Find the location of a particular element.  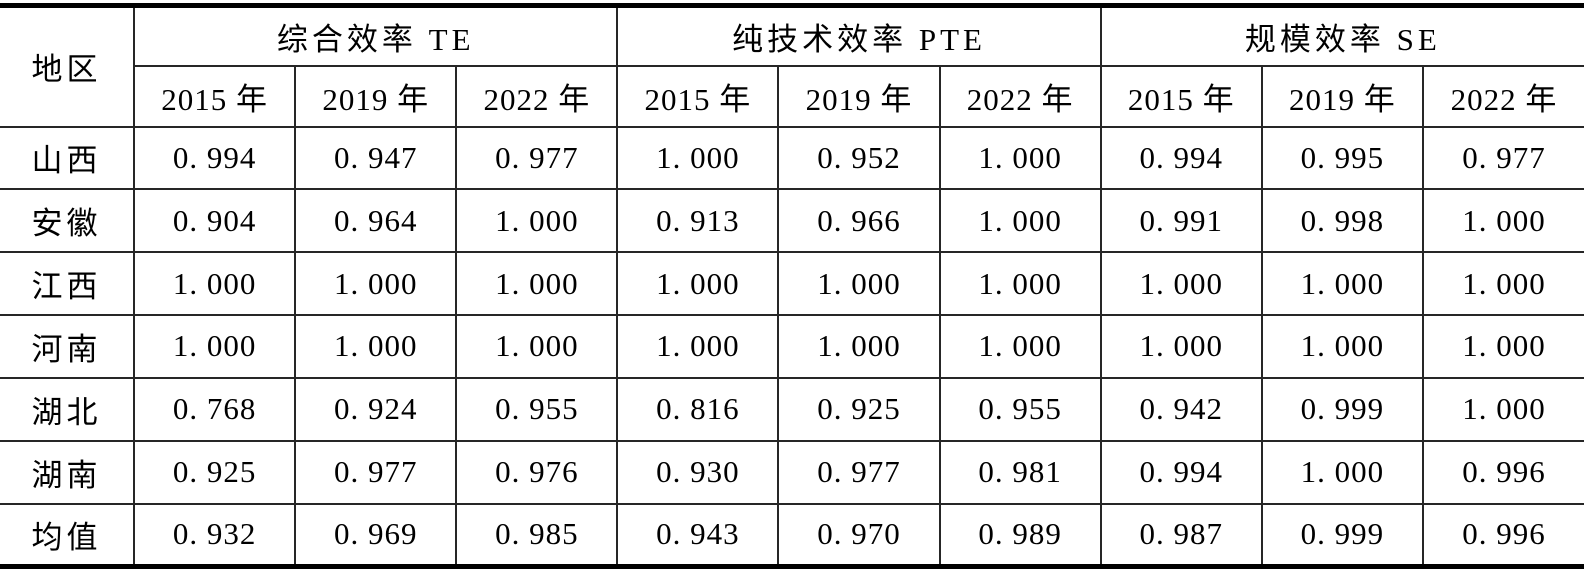

value-cell: 0. 998 is located at coordinates (1342, 221).